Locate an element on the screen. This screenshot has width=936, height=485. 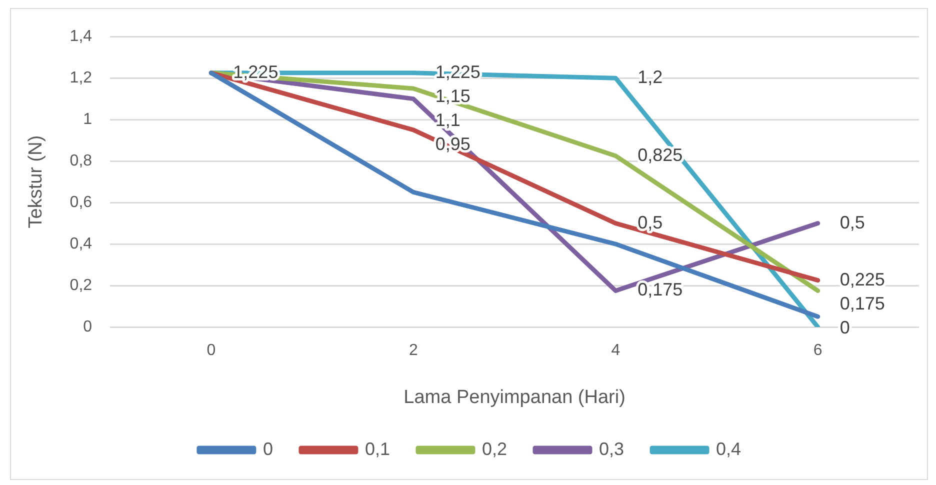
x-tick-label: 0 is located at coordinates (211, 351).